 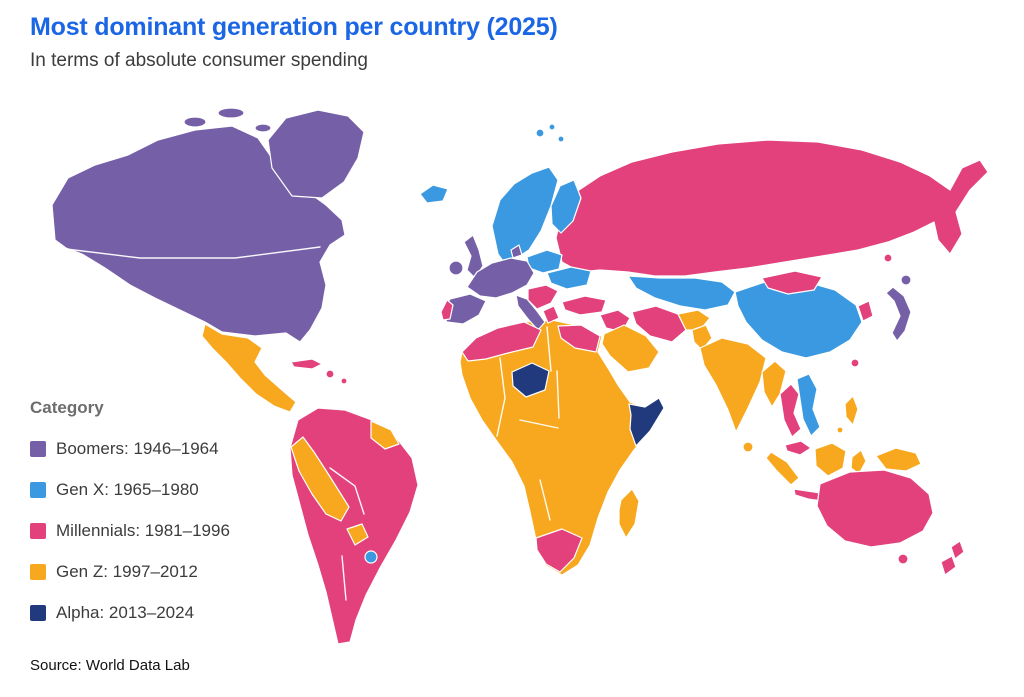 I want to click on region-thailand, so click(x=790, y=410).